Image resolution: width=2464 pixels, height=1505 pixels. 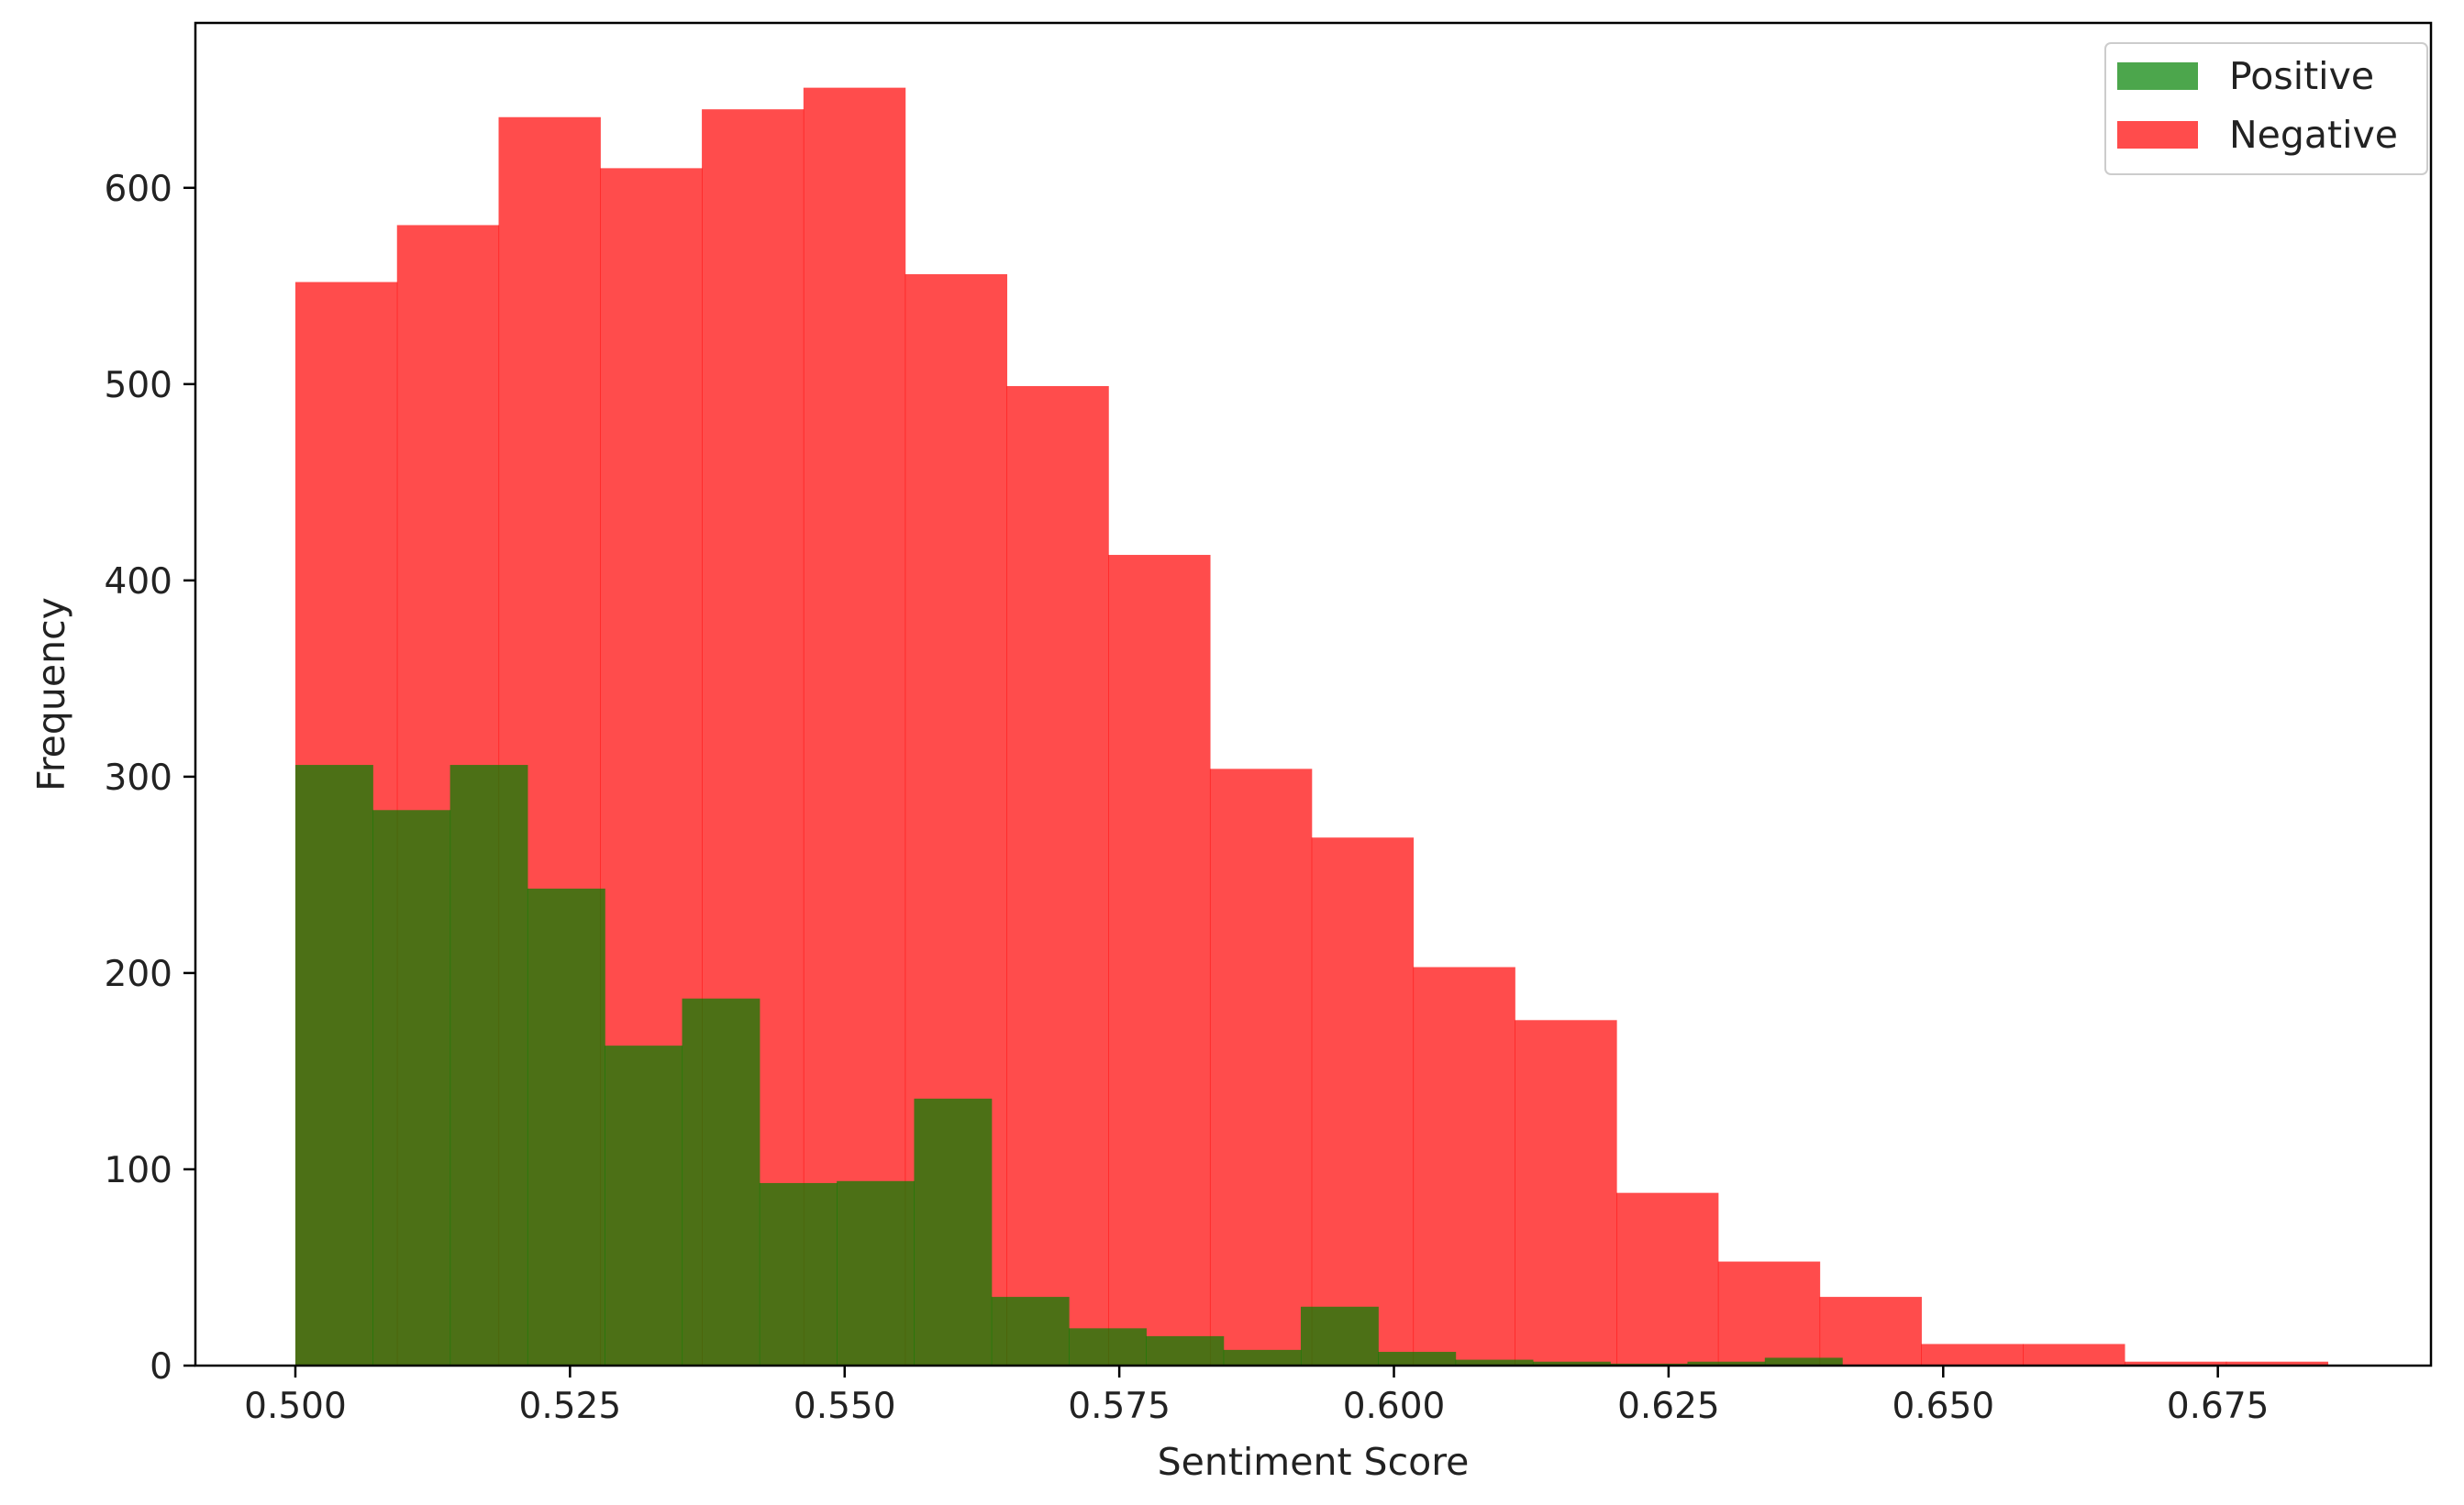 I want to click on y-tick-label-2: 200, so click(x=138, y=974).